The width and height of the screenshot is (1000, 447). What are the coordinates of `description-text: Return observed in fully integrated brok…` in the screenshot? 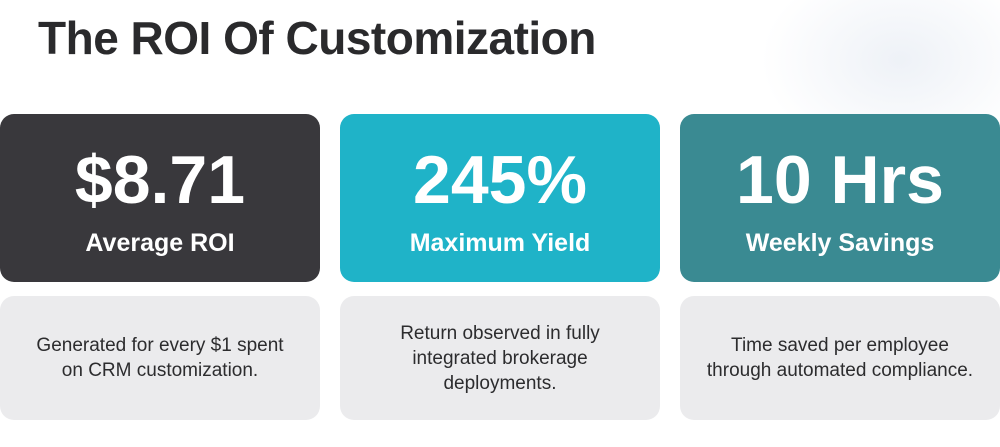 It's located at (500, 358).